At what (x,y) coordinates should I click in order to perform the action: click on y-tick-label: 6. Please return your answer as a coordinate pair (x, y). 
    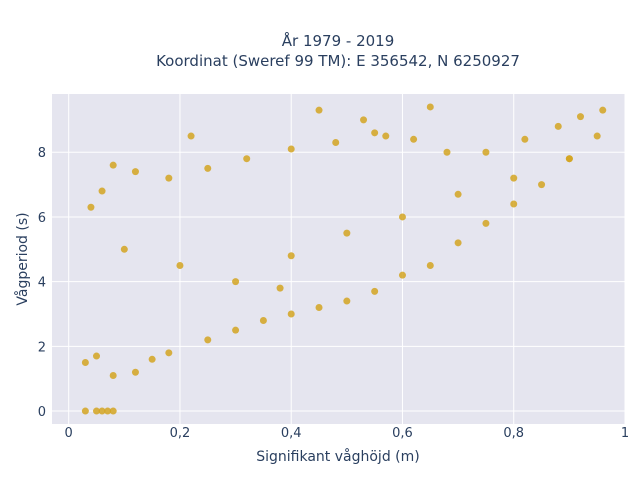
    Looking at the image, I should click on (42, 218).